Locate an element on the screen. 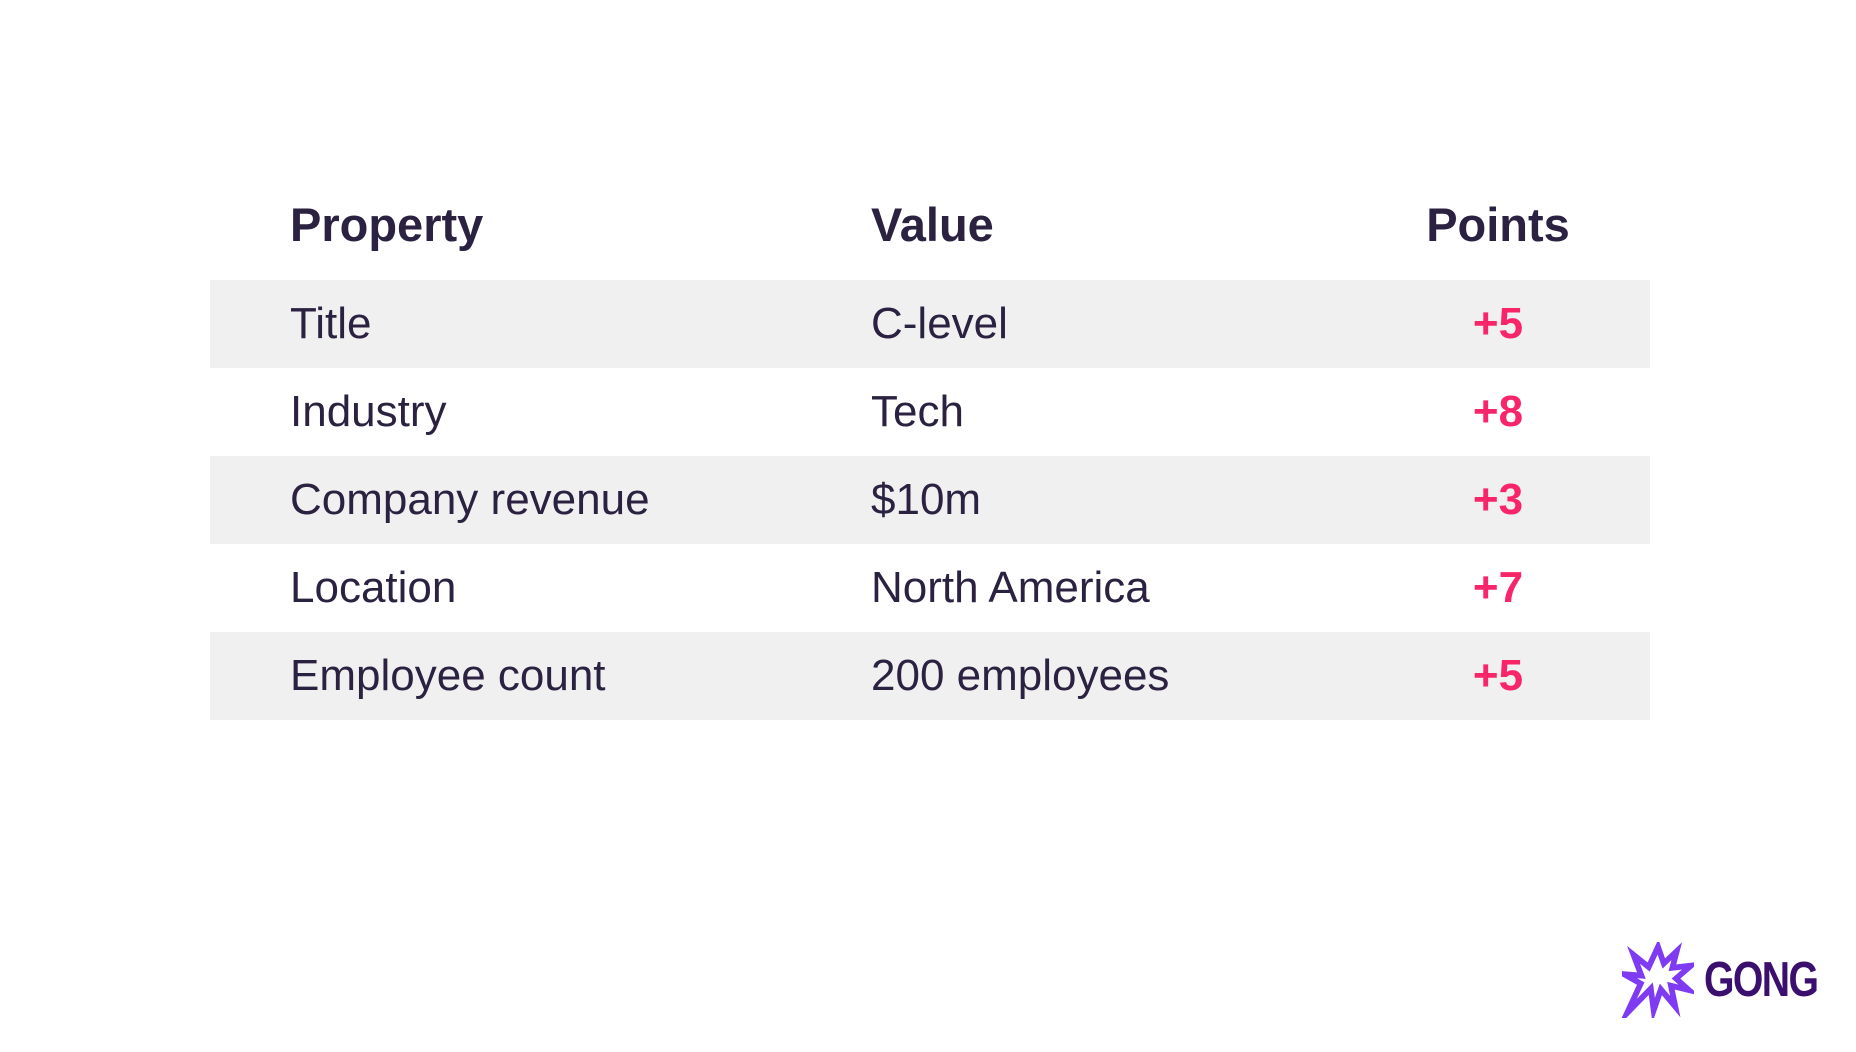 This screenshot has height=1052, width=1856. value-cell: $10m is located at coordinates (926, 499).